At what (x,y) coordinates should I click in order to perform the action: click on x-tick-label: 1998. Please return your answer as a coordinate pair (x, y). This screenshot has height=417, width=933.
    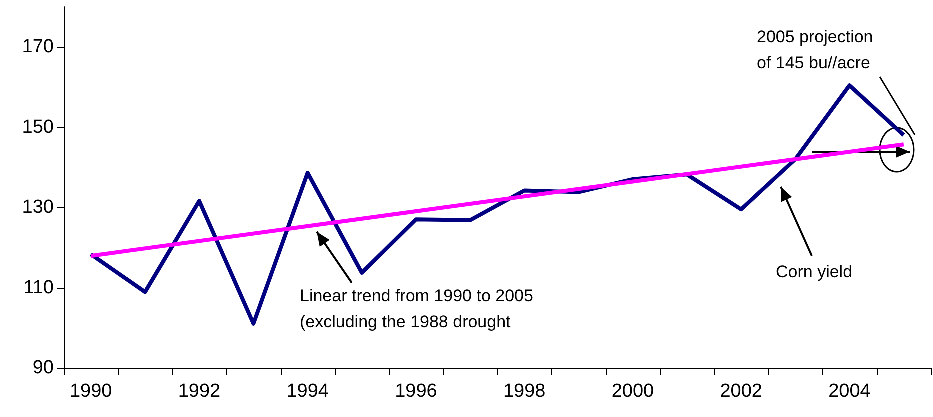
    Looking at the image, I should click on (524, 391).